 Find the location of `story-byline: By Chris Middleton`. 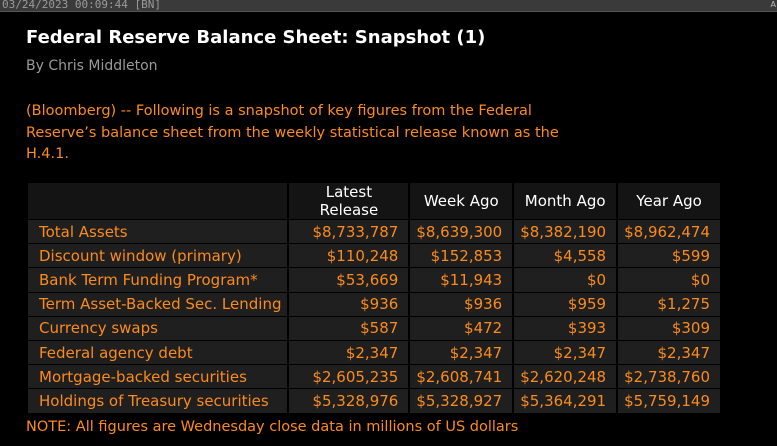

story-byline: By Chris Middleton is located at coordinates (92, 66).